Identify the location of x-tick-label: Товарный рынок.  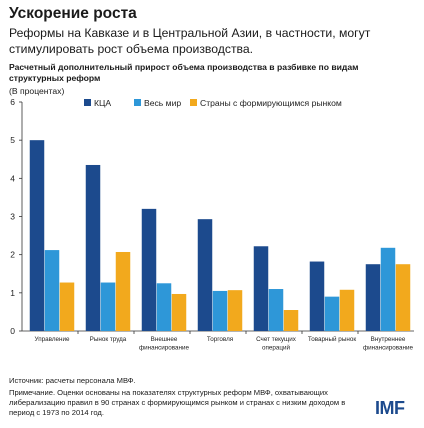
(332, 339).